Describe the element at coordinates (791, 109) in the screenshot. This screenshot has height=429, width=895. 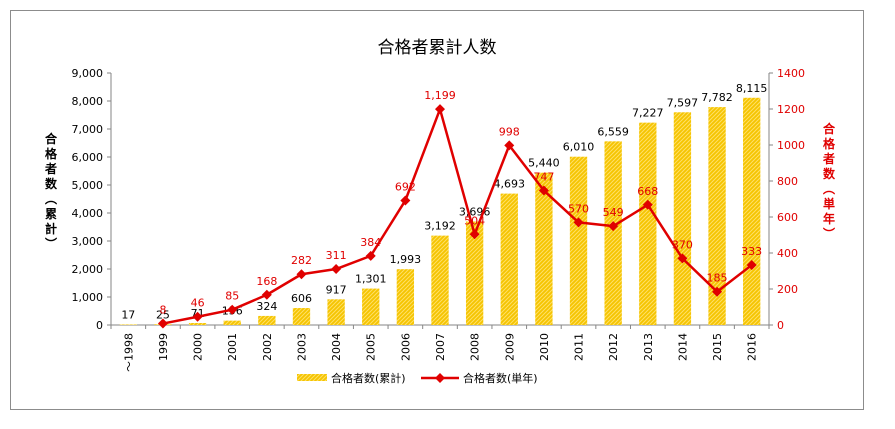
I see `right-tick-label: 1200` at that location.